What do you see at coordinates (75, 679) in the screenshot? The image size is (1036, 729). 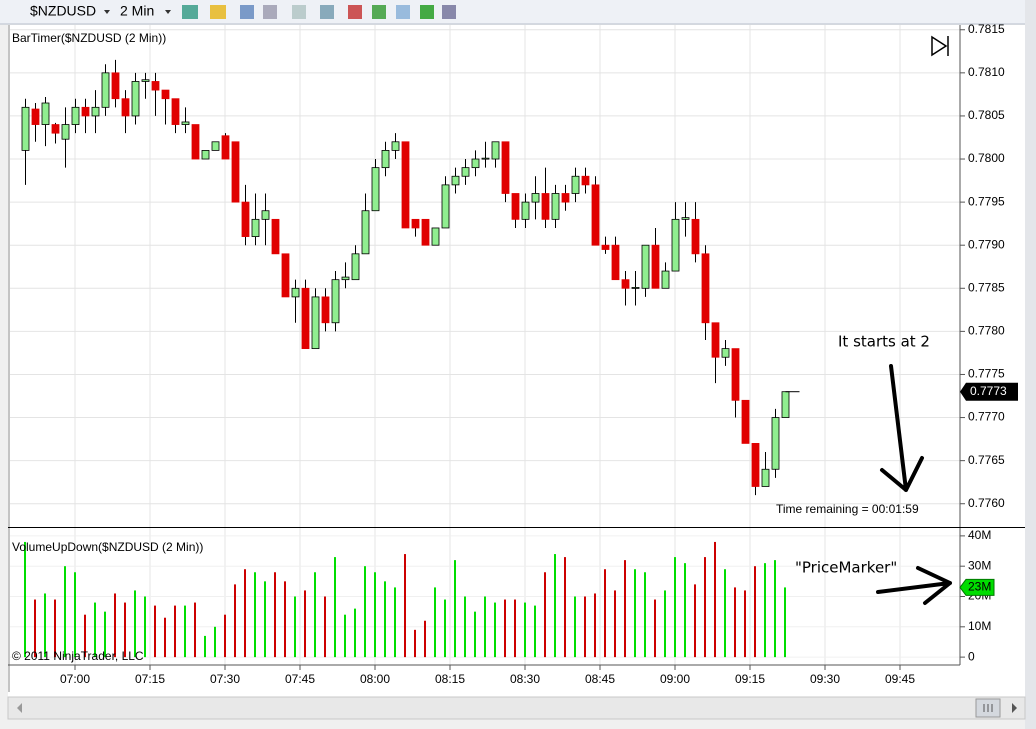 I see `x-tick-label: 07:00` at bounding box center [75, 679].